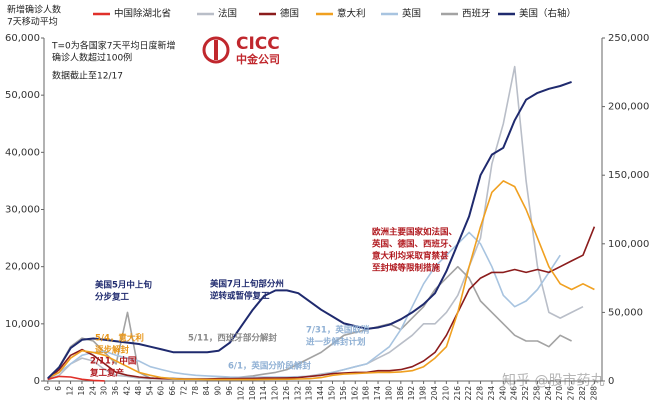  Describe the element at coordinates (628, 38) in the screenshot. I see `y2-tick-label: 250,000` at that location.